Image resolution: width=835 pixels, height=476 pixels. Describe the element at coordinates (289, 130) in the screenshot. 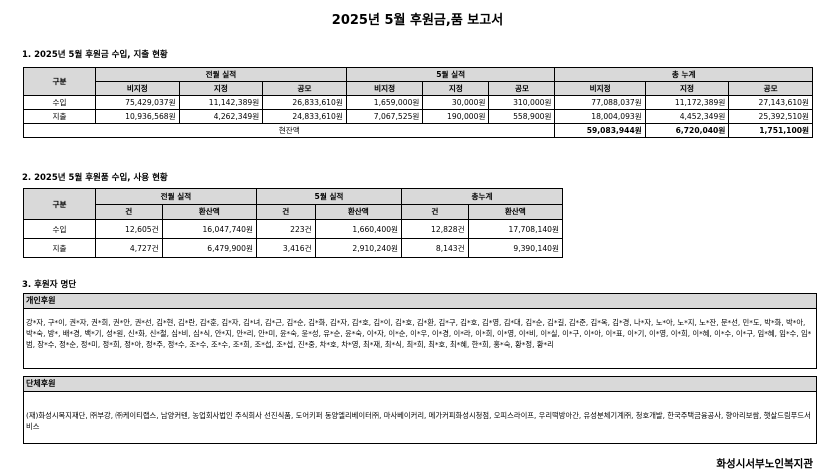

I see `balance-label: 현잔액` at that location.